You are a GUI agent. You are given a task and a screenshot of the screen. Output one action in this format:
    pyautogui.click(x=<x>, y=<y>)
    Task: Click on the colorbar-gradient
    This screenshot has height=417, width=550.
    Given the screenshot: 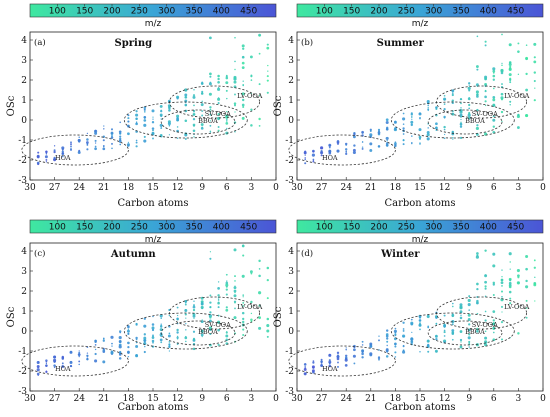 What is the action you would take?
    pyautogui.click(x=420, y=226)
    